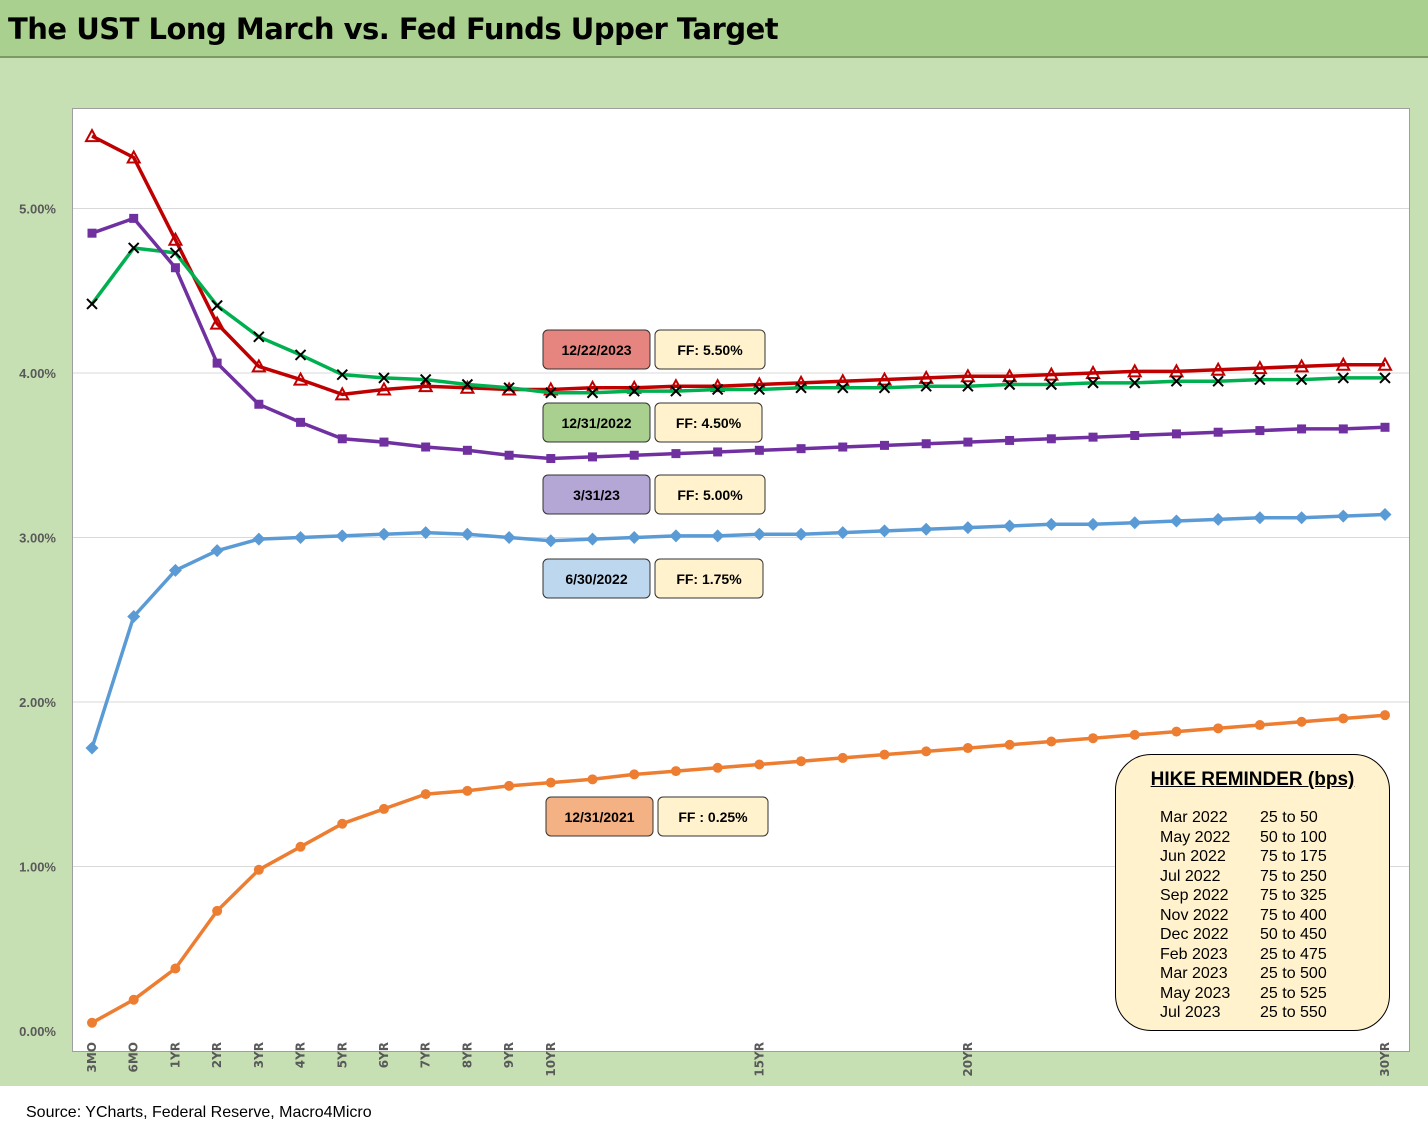 This screenshot has width=1428, height=1136. Describe the element at coordinates (301, 1055) in the screenshot. I see `x-tick-label: 4YR` at that location.